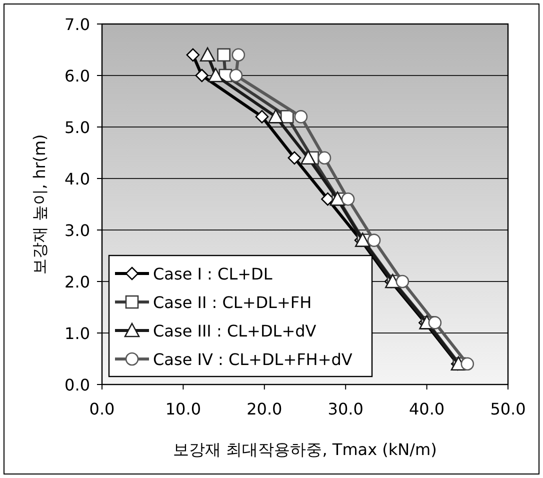  Describe the element at coordinates (77, 76) in the screenshot. I see `y-tick-label: 6.0` at that location.